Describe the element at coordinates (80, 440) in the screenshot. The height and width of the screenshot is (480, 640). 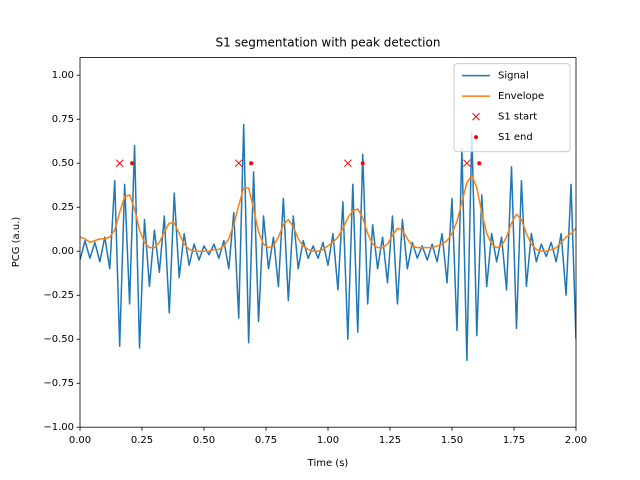
I see `x-tick-label: 0.00` at that location.